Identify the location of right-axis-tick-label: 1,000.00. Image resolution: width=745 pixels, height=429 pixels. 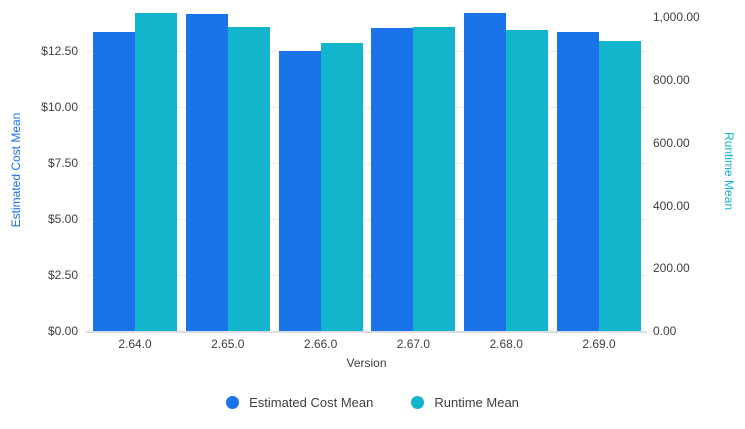
(676, 17).